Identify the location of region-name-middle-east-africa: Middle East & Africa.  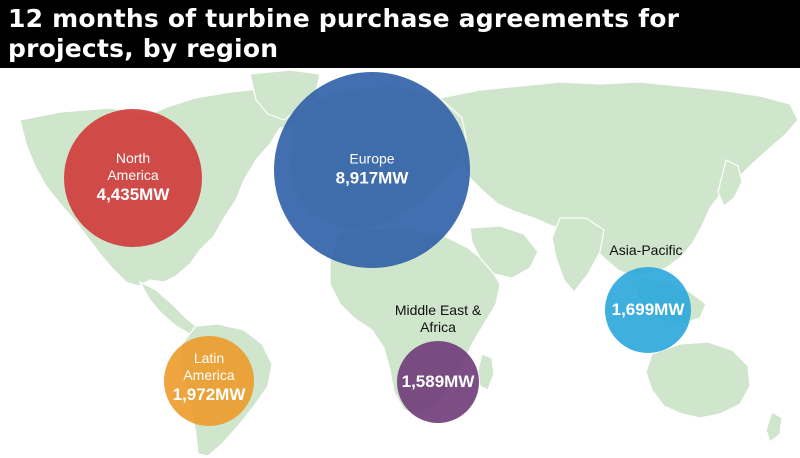
(438, 318).